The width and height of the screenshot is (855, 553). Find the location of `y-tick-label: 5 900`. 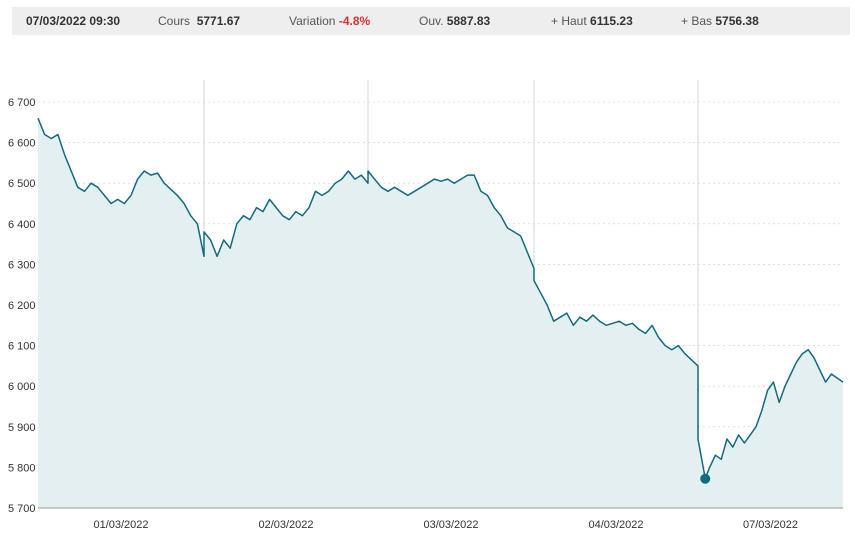

y-tick-label: 5 900 is located at coordinates (22, 428).